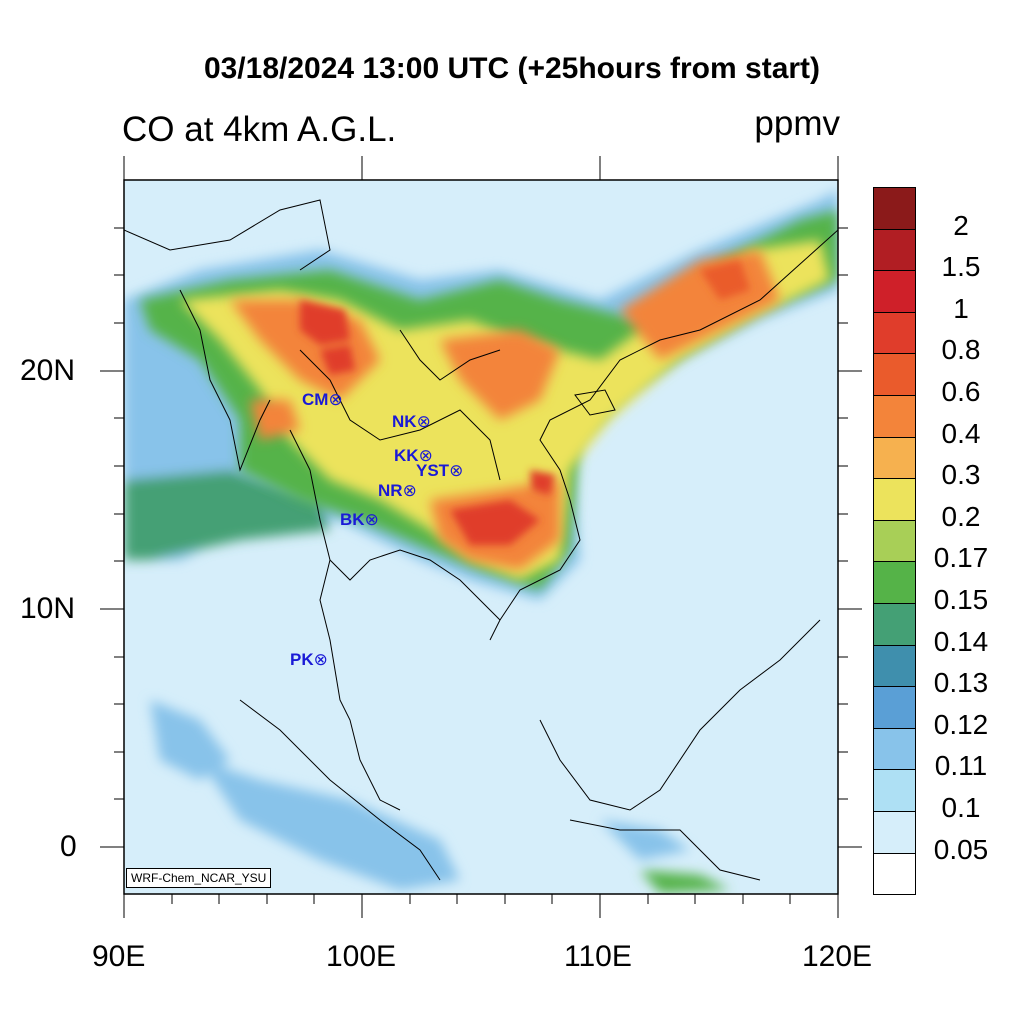 Image resolution: width=1024 pixels, height=1024 pixels. Describe the element at coordinates (48, 608) in the screenshot. I see `lat-label-10n: 10N` at that location.